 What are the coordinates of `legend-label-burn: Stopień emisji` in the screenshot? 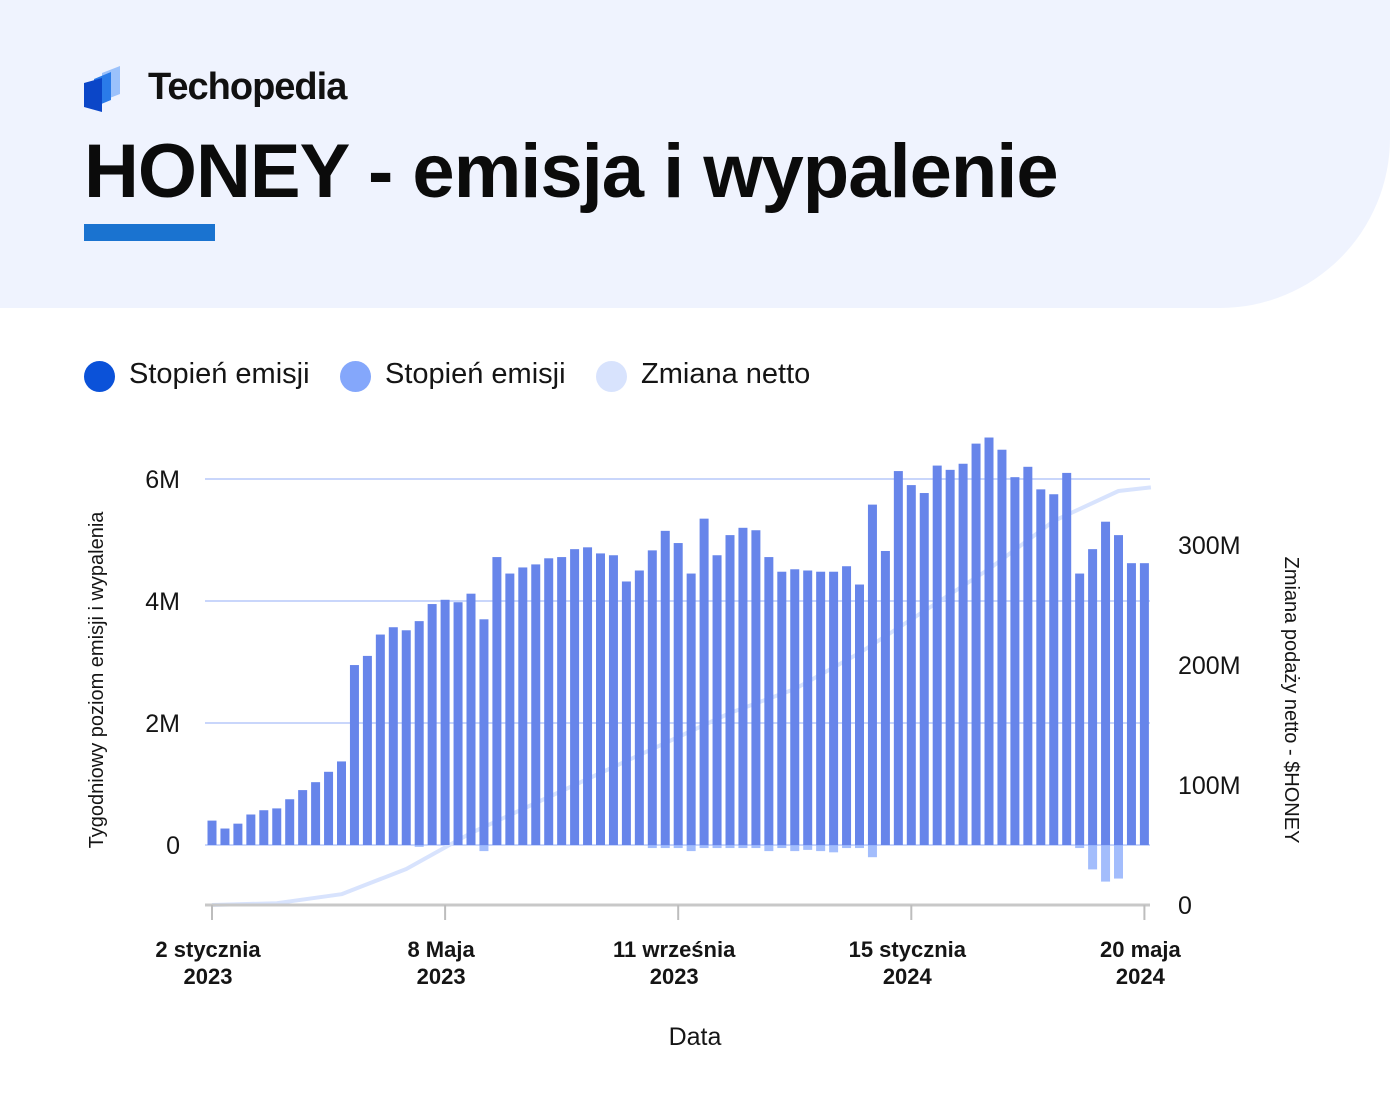 It's located at (475, 374).